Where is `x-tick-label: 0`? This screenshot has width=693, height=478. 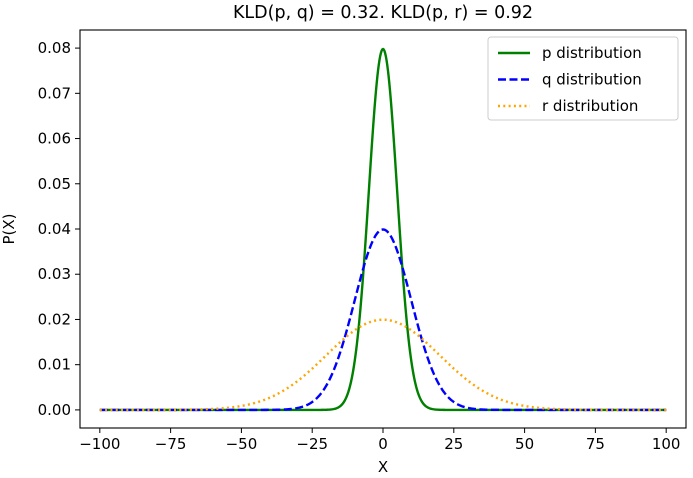 x-tick-label: 0 is located at coordinates (383, 444).